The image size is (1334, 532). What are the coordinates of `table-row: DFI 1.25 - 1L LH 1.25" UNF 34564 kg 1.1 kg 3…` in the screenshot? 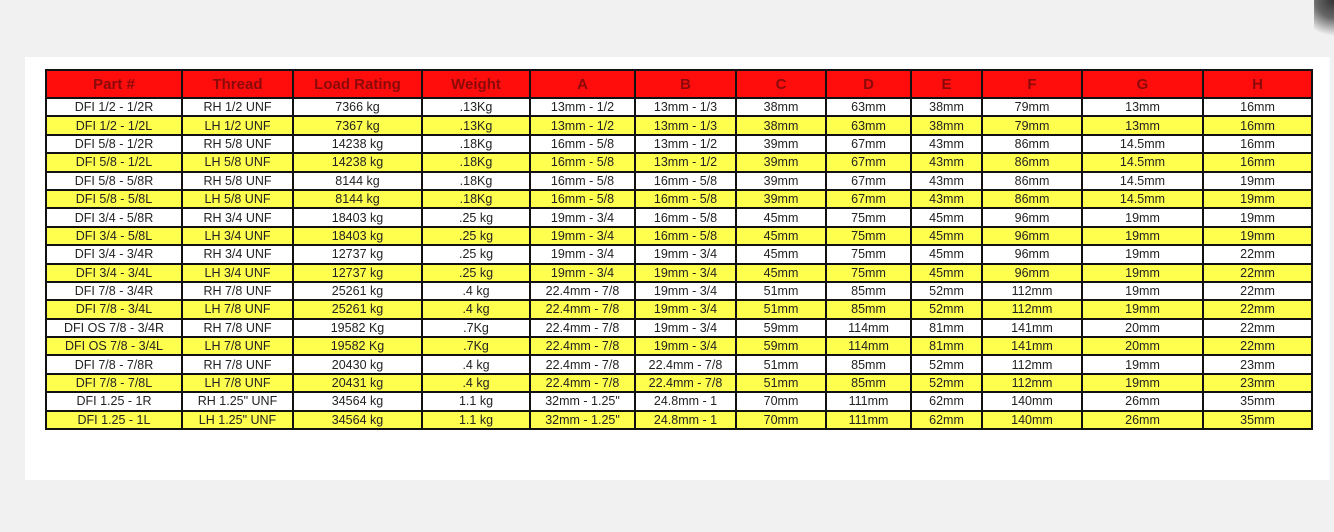 It's located at (679, 420).